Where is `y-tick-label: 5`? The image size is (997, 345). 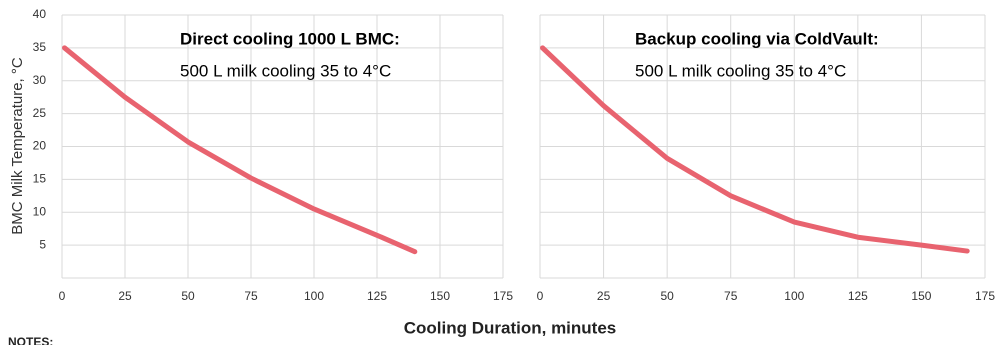
y-tick-label: 5 is located at coordinates (42, 244).